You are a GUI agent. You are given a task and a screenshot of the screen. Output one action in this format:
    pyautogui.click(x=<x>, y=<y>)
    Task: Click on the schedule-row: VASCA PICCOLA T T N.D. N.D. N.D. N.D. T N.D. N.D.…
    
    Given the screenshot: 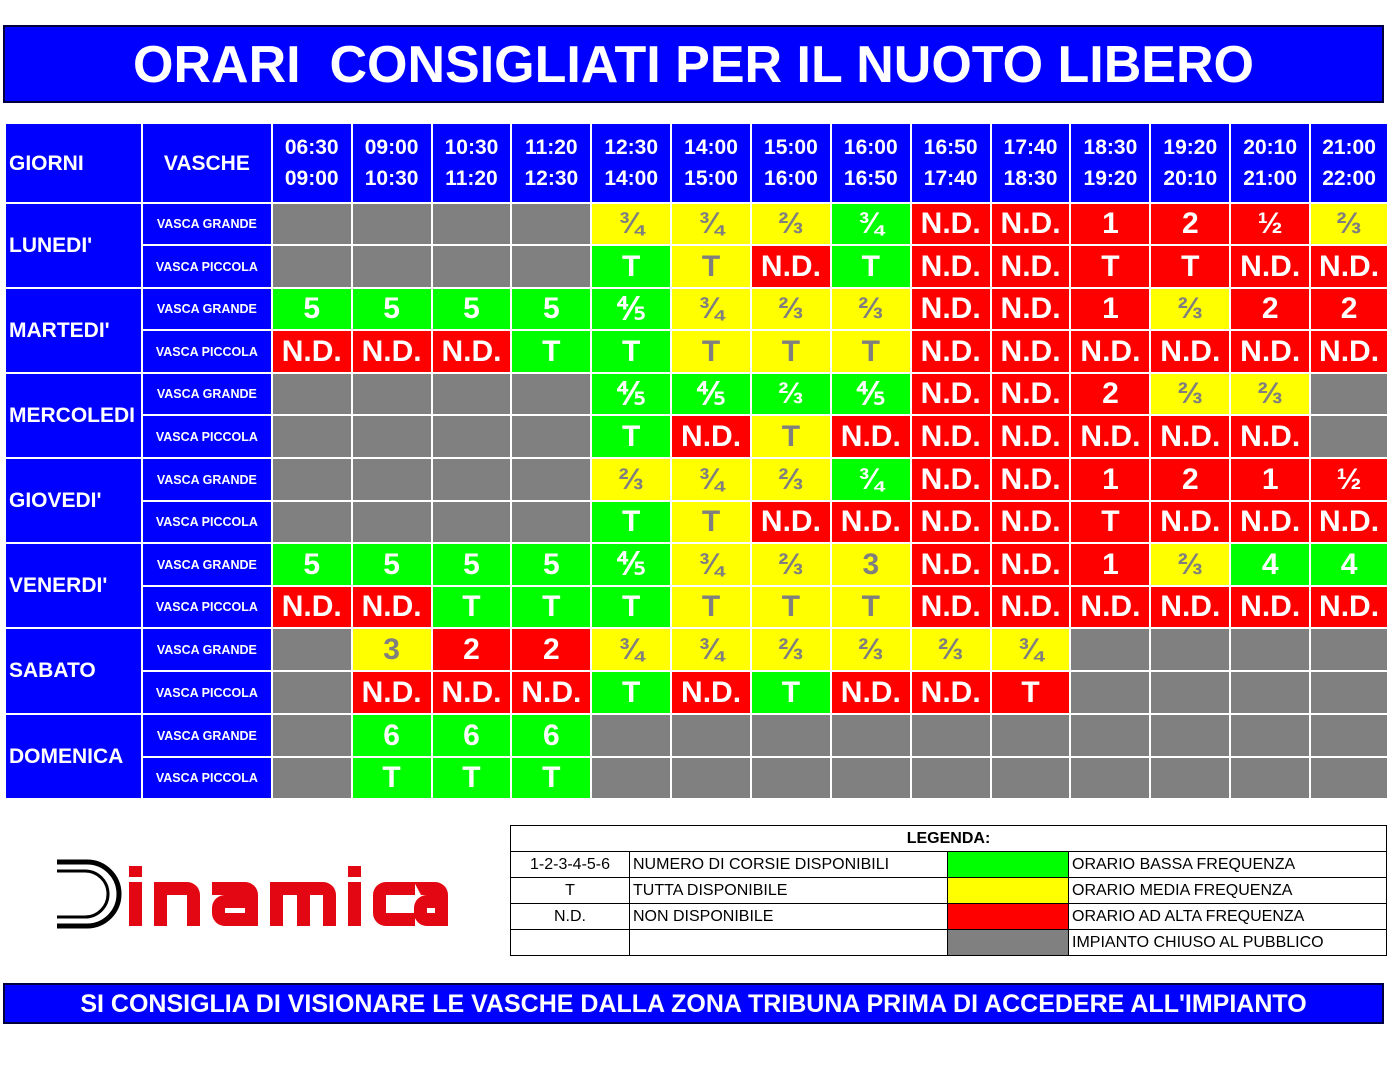 What is the action you would take?
    pyautogui.click(x=697, y=522)
    